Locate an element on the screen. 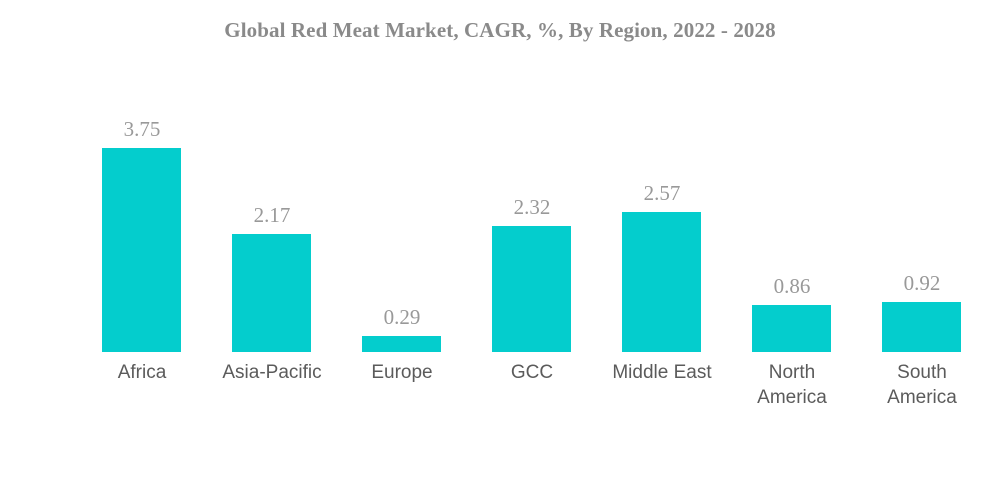 Image resolution: width=1000 pixels, height=483 pixels. bar-value-label: 0.29 is located at coordinates (402, 317).